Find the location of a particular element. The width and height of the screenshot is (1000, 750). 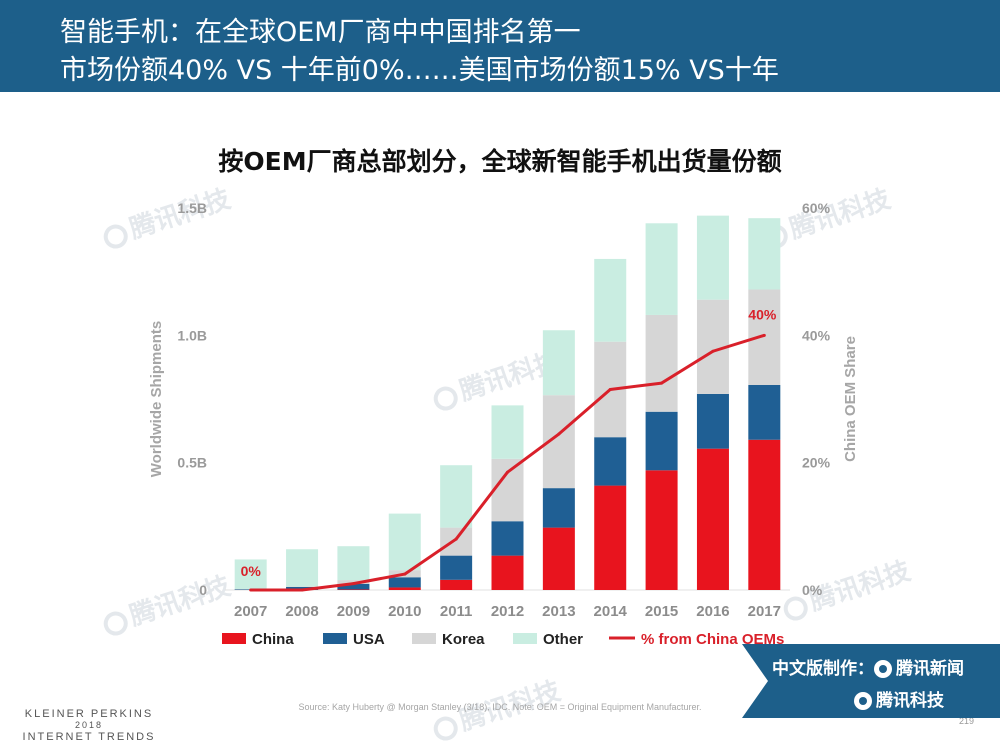

bar-china-2013 is located at coordinates (558, 558).